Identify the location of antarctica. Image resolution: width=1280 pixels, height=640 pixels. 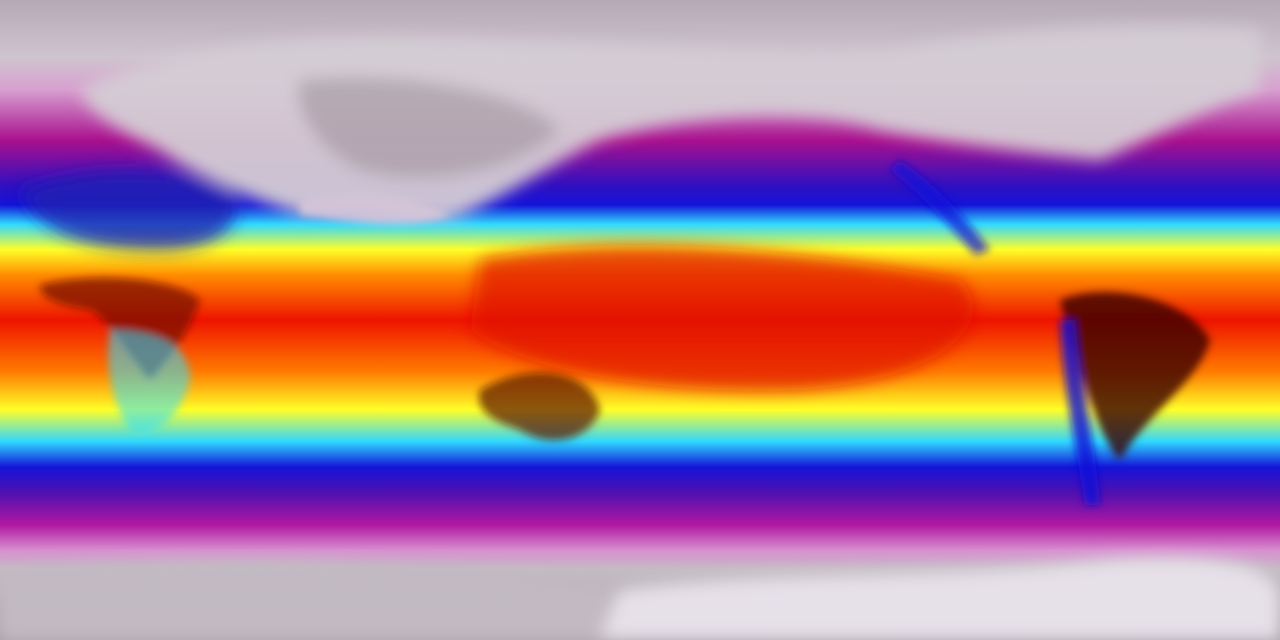
(940, 599).